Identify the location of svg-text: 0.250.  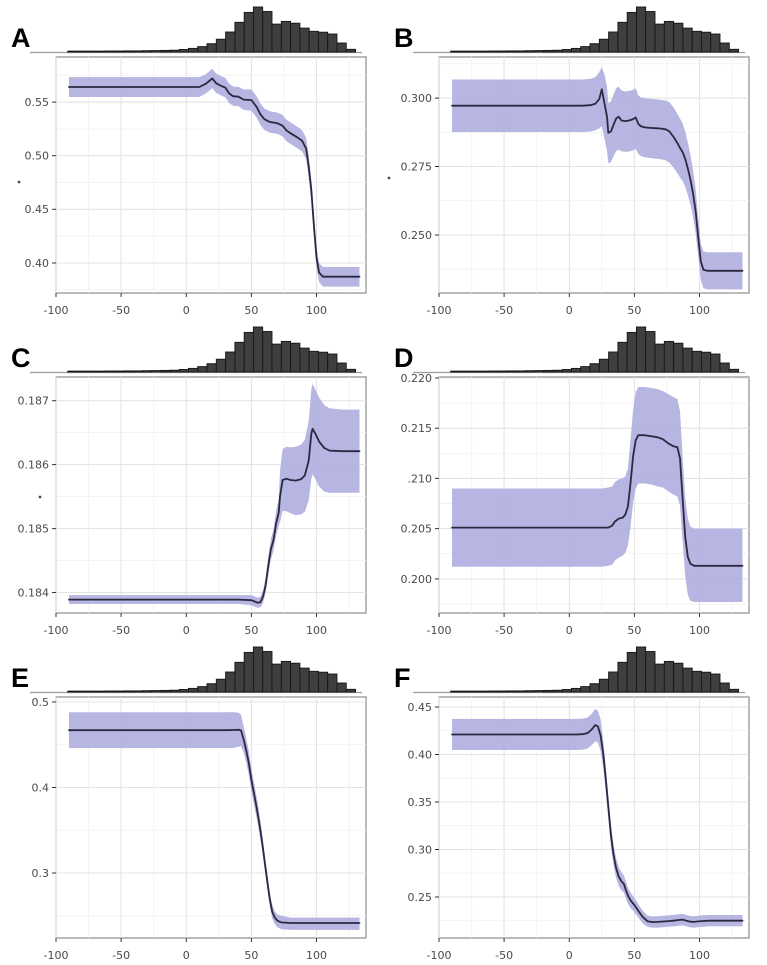
(417, 235).